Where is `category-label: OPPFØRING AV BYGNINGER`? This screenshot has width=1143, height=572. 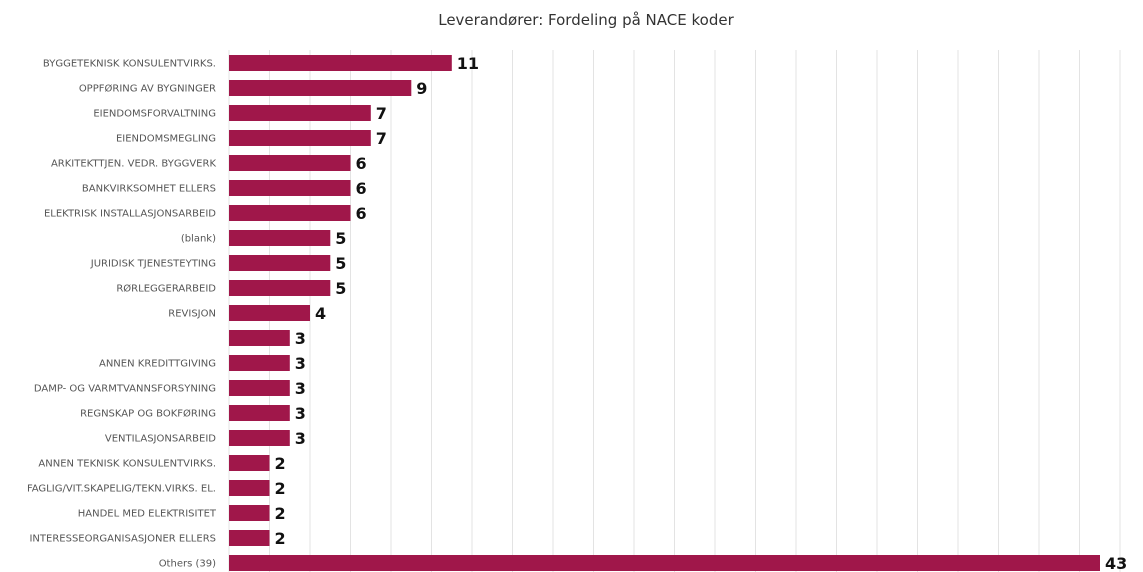 category-label: OPPFØRING AV BYGNINGER is located at coordinates (147, 89).